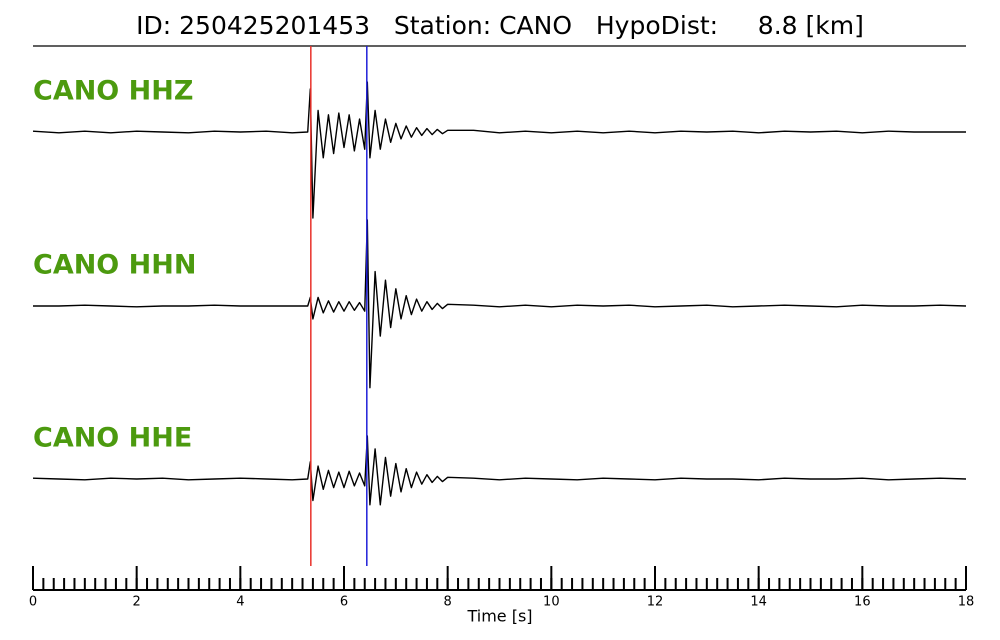 The image size is (1000, 640). I want to click on x-tick-label: 4, so click(240, 602).